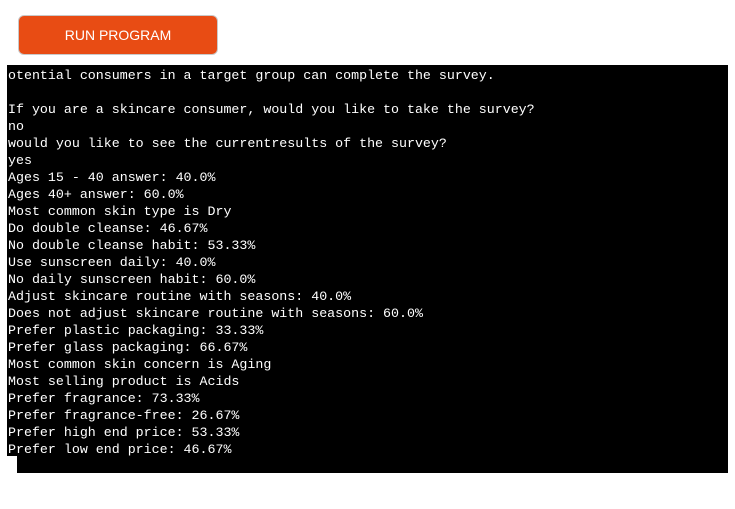  I want to click on terminal-line, so click(368, 92).